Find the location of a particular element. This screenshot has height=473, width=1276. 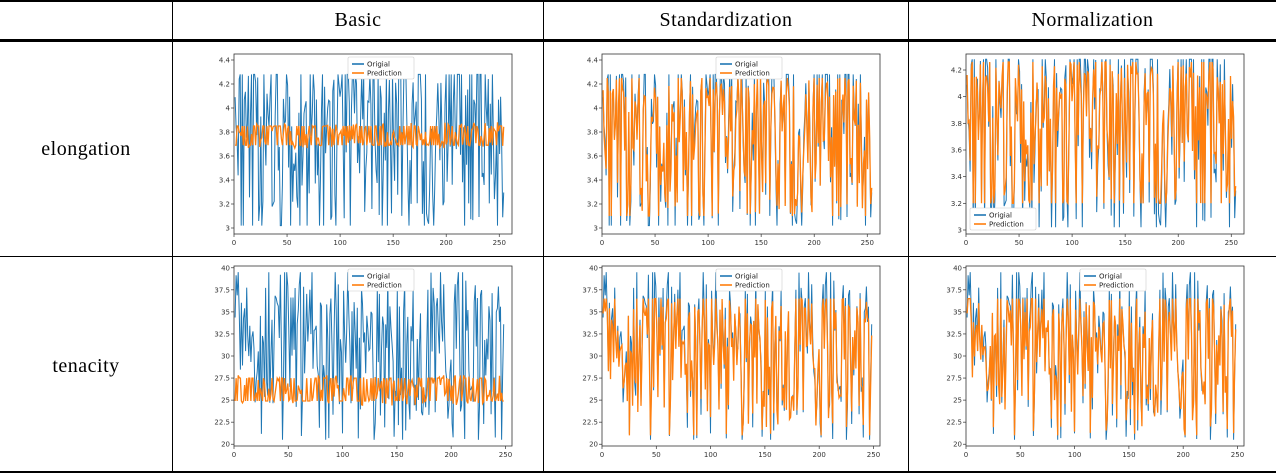

row-label-elongation: elongation is located at coordinates (86, 149).